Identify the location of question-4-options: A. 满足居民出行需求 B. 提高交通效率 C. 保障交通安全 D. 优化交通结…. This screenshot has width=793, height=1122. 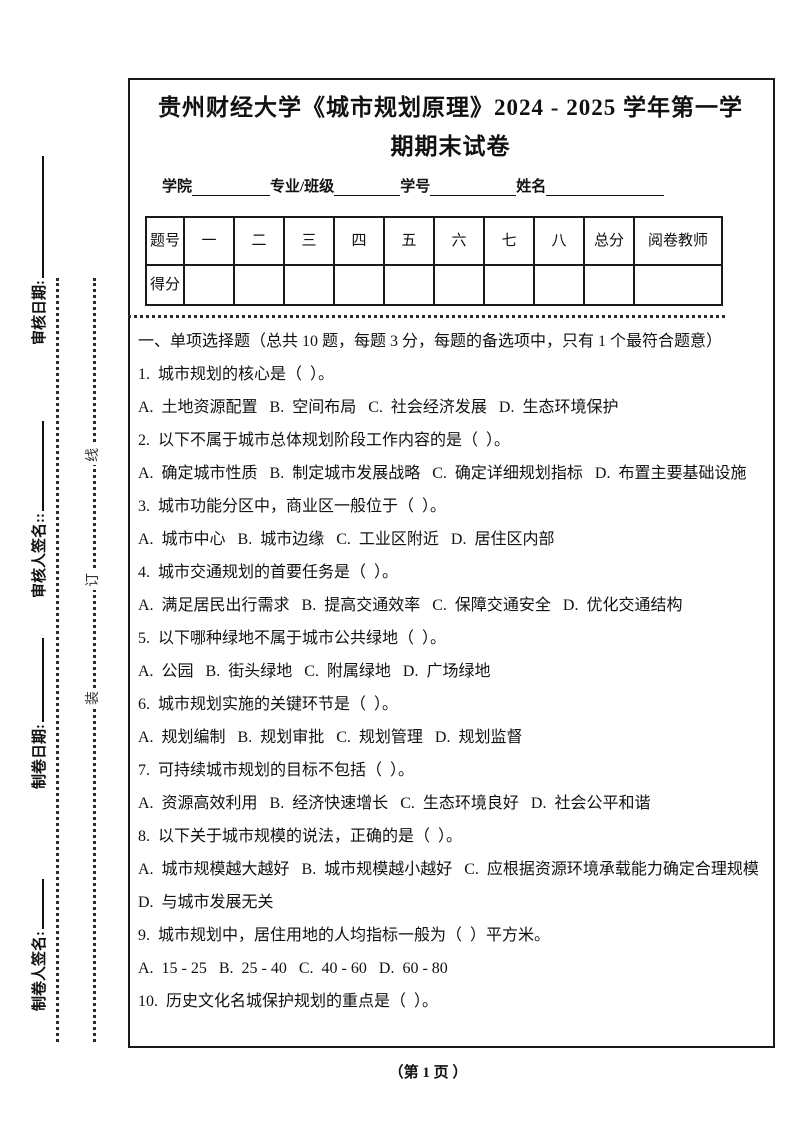
(410, 605).